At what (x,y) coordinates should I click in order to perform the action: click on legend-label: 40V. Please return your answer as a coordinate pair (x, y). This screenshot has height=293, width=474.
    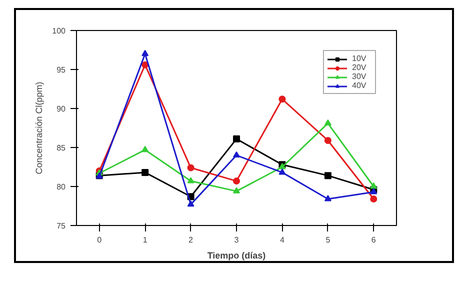
    Looking at the image, I should click on (360, 85).